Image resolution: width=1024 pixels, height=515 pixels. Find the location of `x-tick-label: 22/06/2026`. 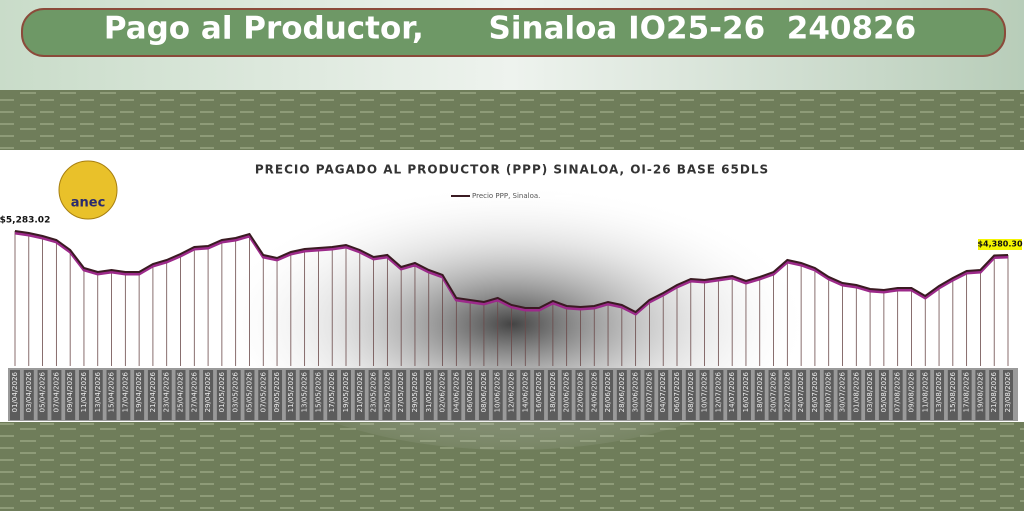

x-tick-label: 22/06/2026 is located at coordinates (580, 391).